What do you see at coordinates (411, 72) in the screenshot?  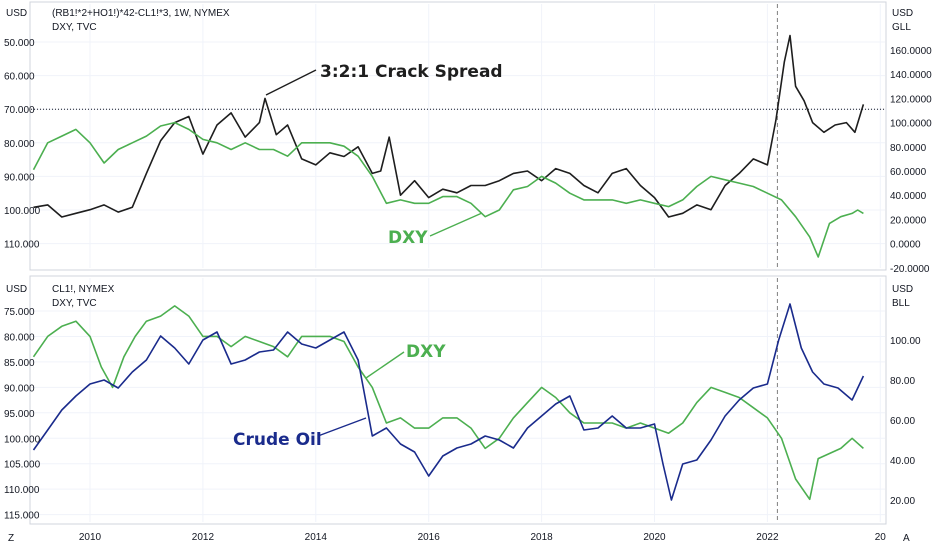 I see `crack-annotation: 3:2:1 Crack Spread` at bounding box center [411, 72].